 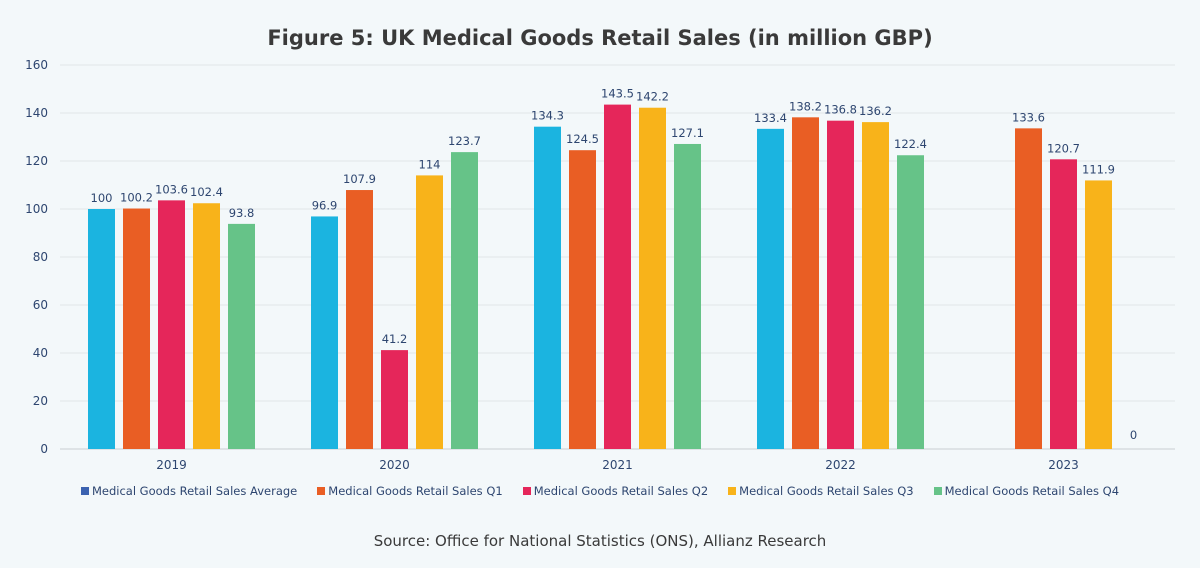 What do you see at coordinates (36, 209) in the screenshot?
I see `y-tick-label: 100` at bounding box center [36, 209].